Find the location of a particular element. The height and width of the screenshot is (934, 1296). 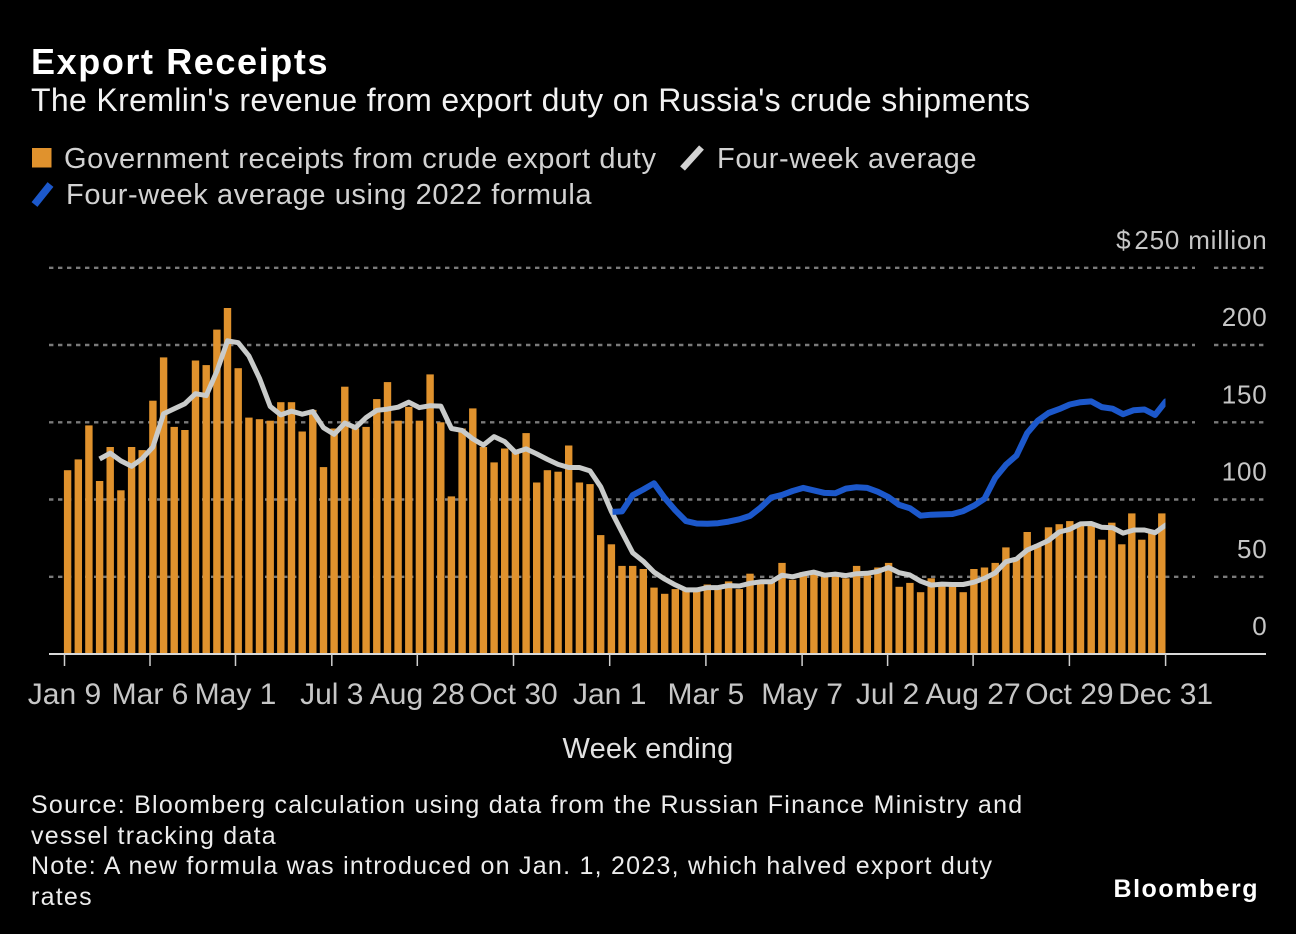

svg-text: May 1 is located at coordinates (236, 694).